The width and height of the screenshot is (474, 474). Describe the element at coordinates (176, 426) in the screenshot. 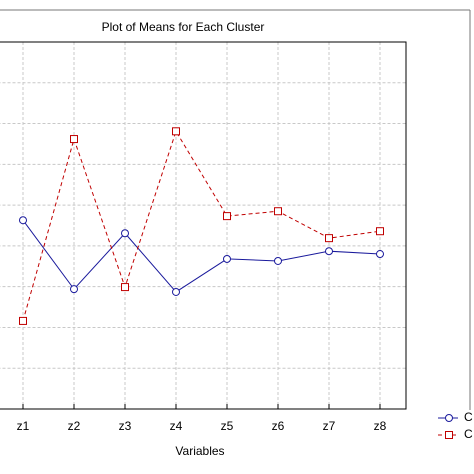

I see `x-tick-label: z4` at that location.